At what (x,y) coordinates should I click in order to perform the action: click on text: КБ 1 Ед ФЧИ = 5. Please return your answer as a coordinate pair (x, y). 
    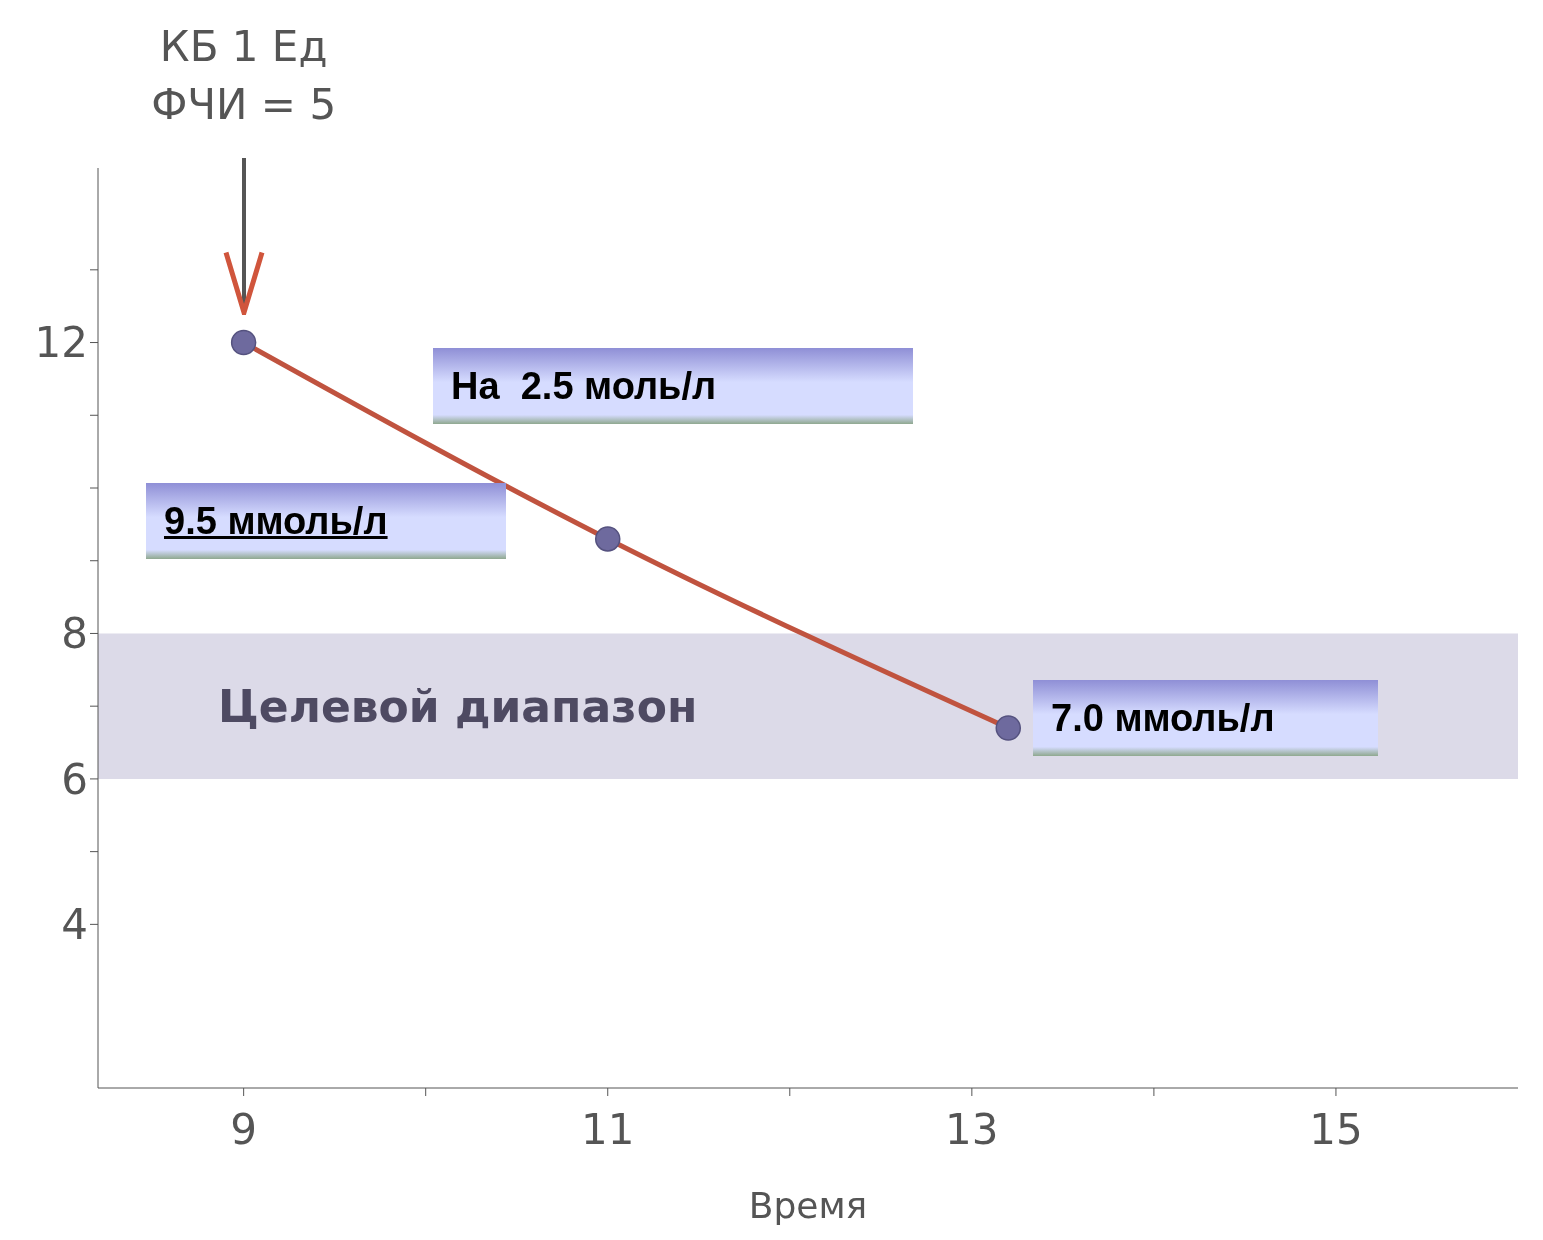
    Looking at the image, I should click on (244, 76).